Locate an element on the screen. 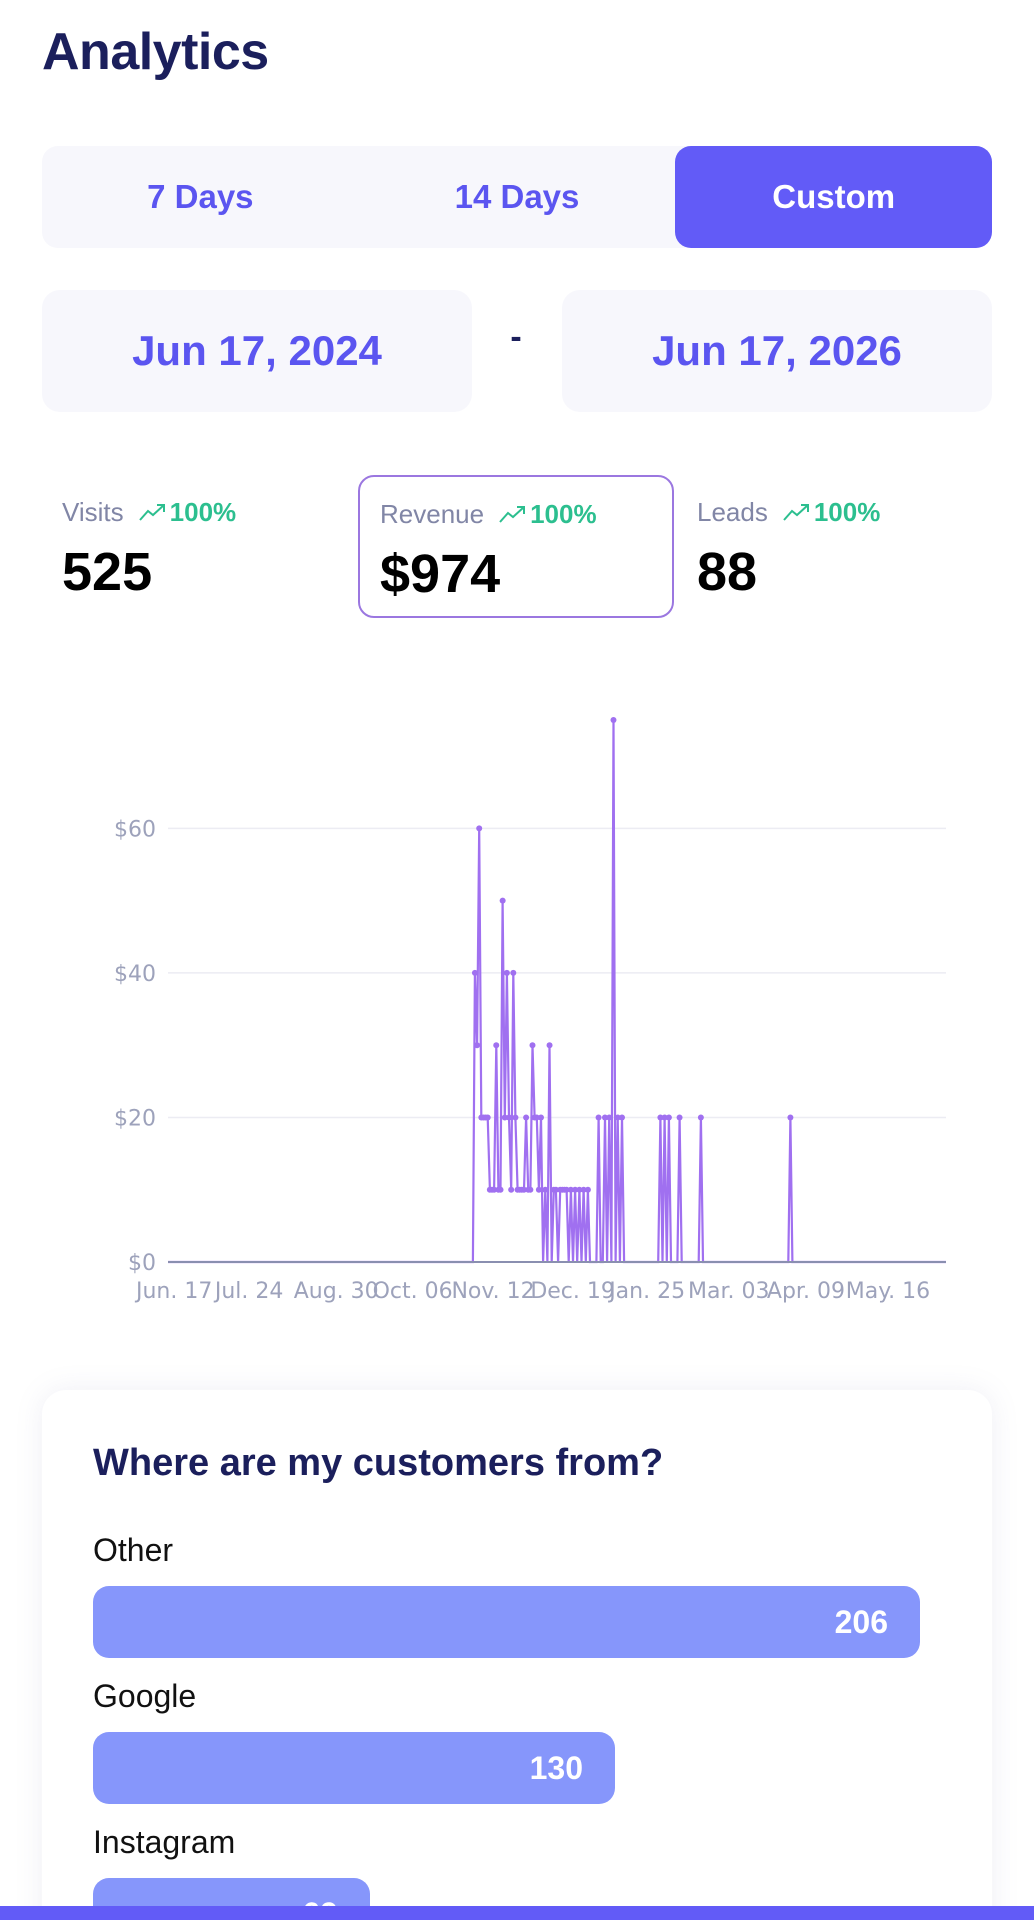  metric-label: Leads is located at coordinates (732, 511).